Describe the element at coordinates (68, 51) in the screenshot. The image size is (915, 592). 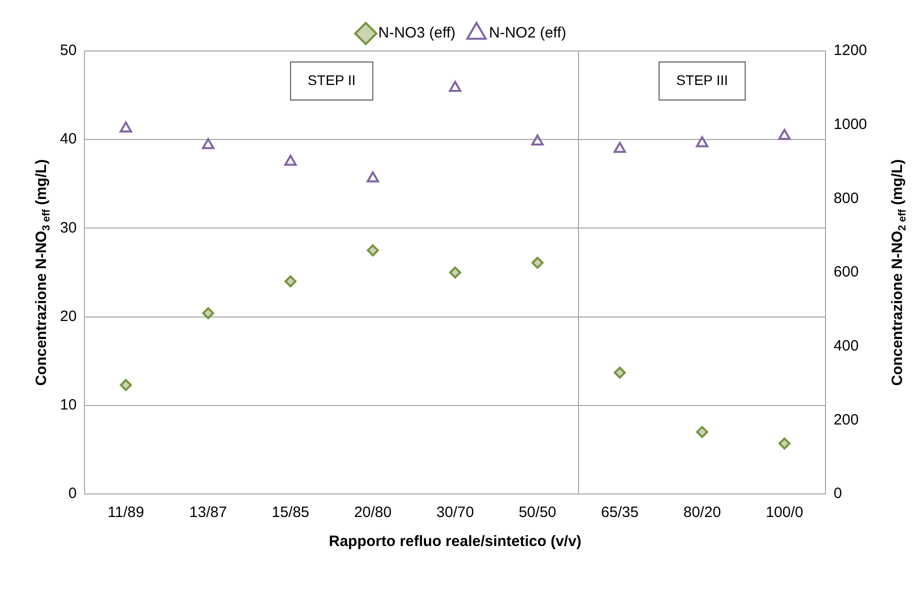
I see `y-tick-label: 50` at that location.